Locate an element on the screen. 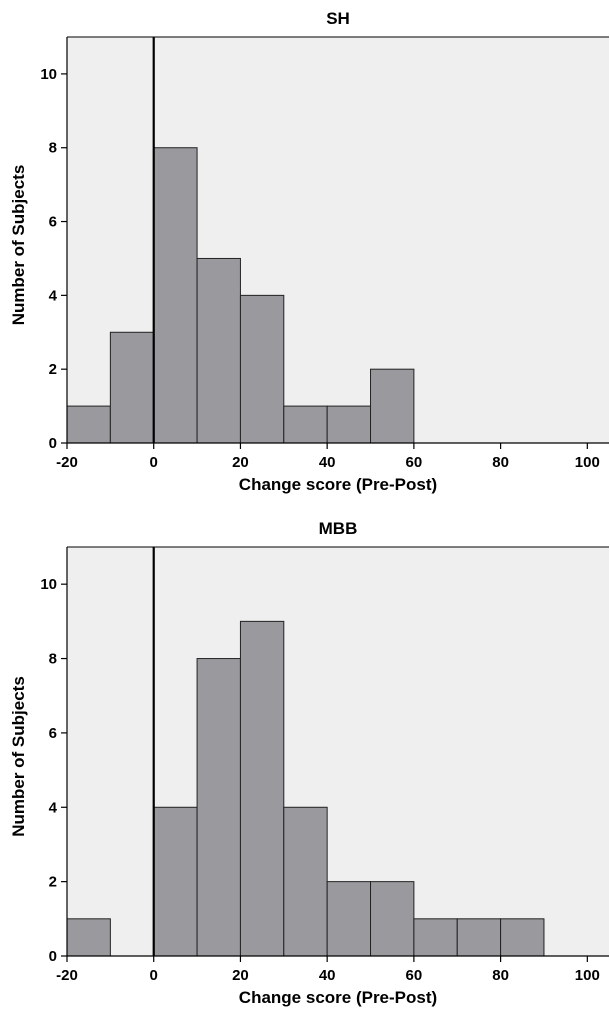 The image size is (610, 1023). chart-title: MBB is located at coordinates (338, 528).